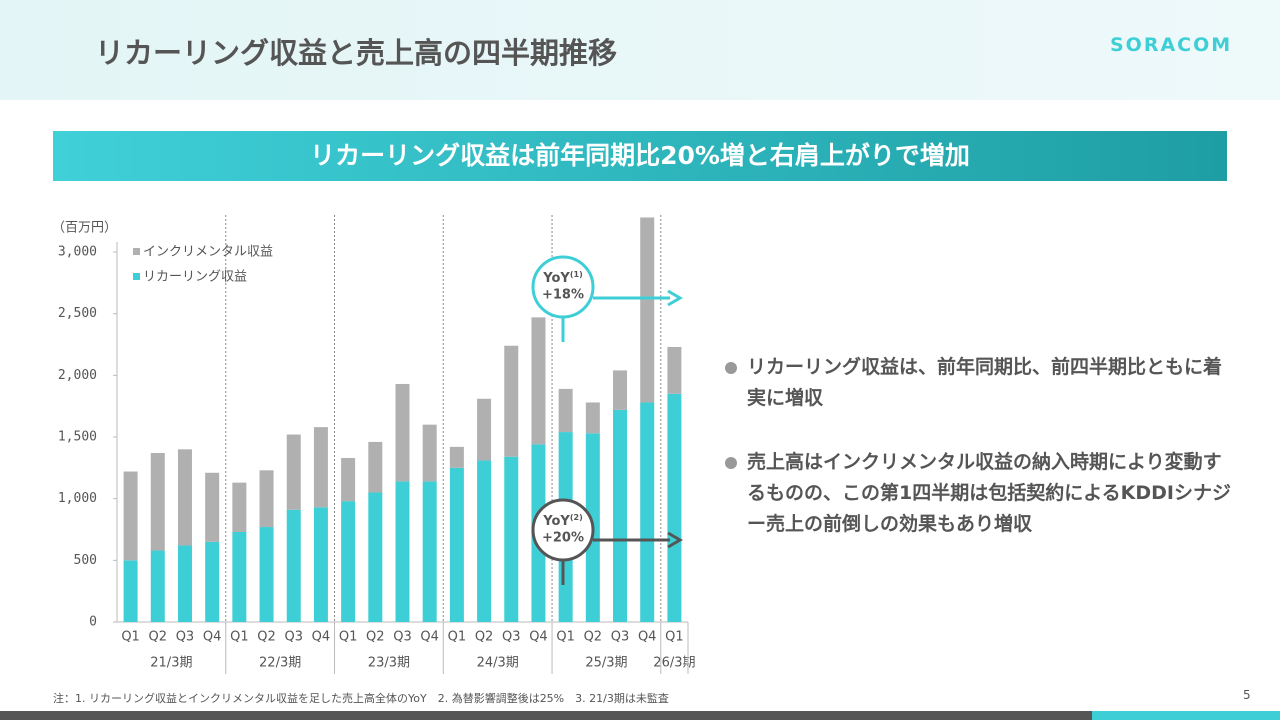 Image resolution: width=1280 pixels, height=720 pixels. What do you see at coordinates (563, 295) in the screenshot?
I see `annot-value: +18%` at bounding box center [563, 295].